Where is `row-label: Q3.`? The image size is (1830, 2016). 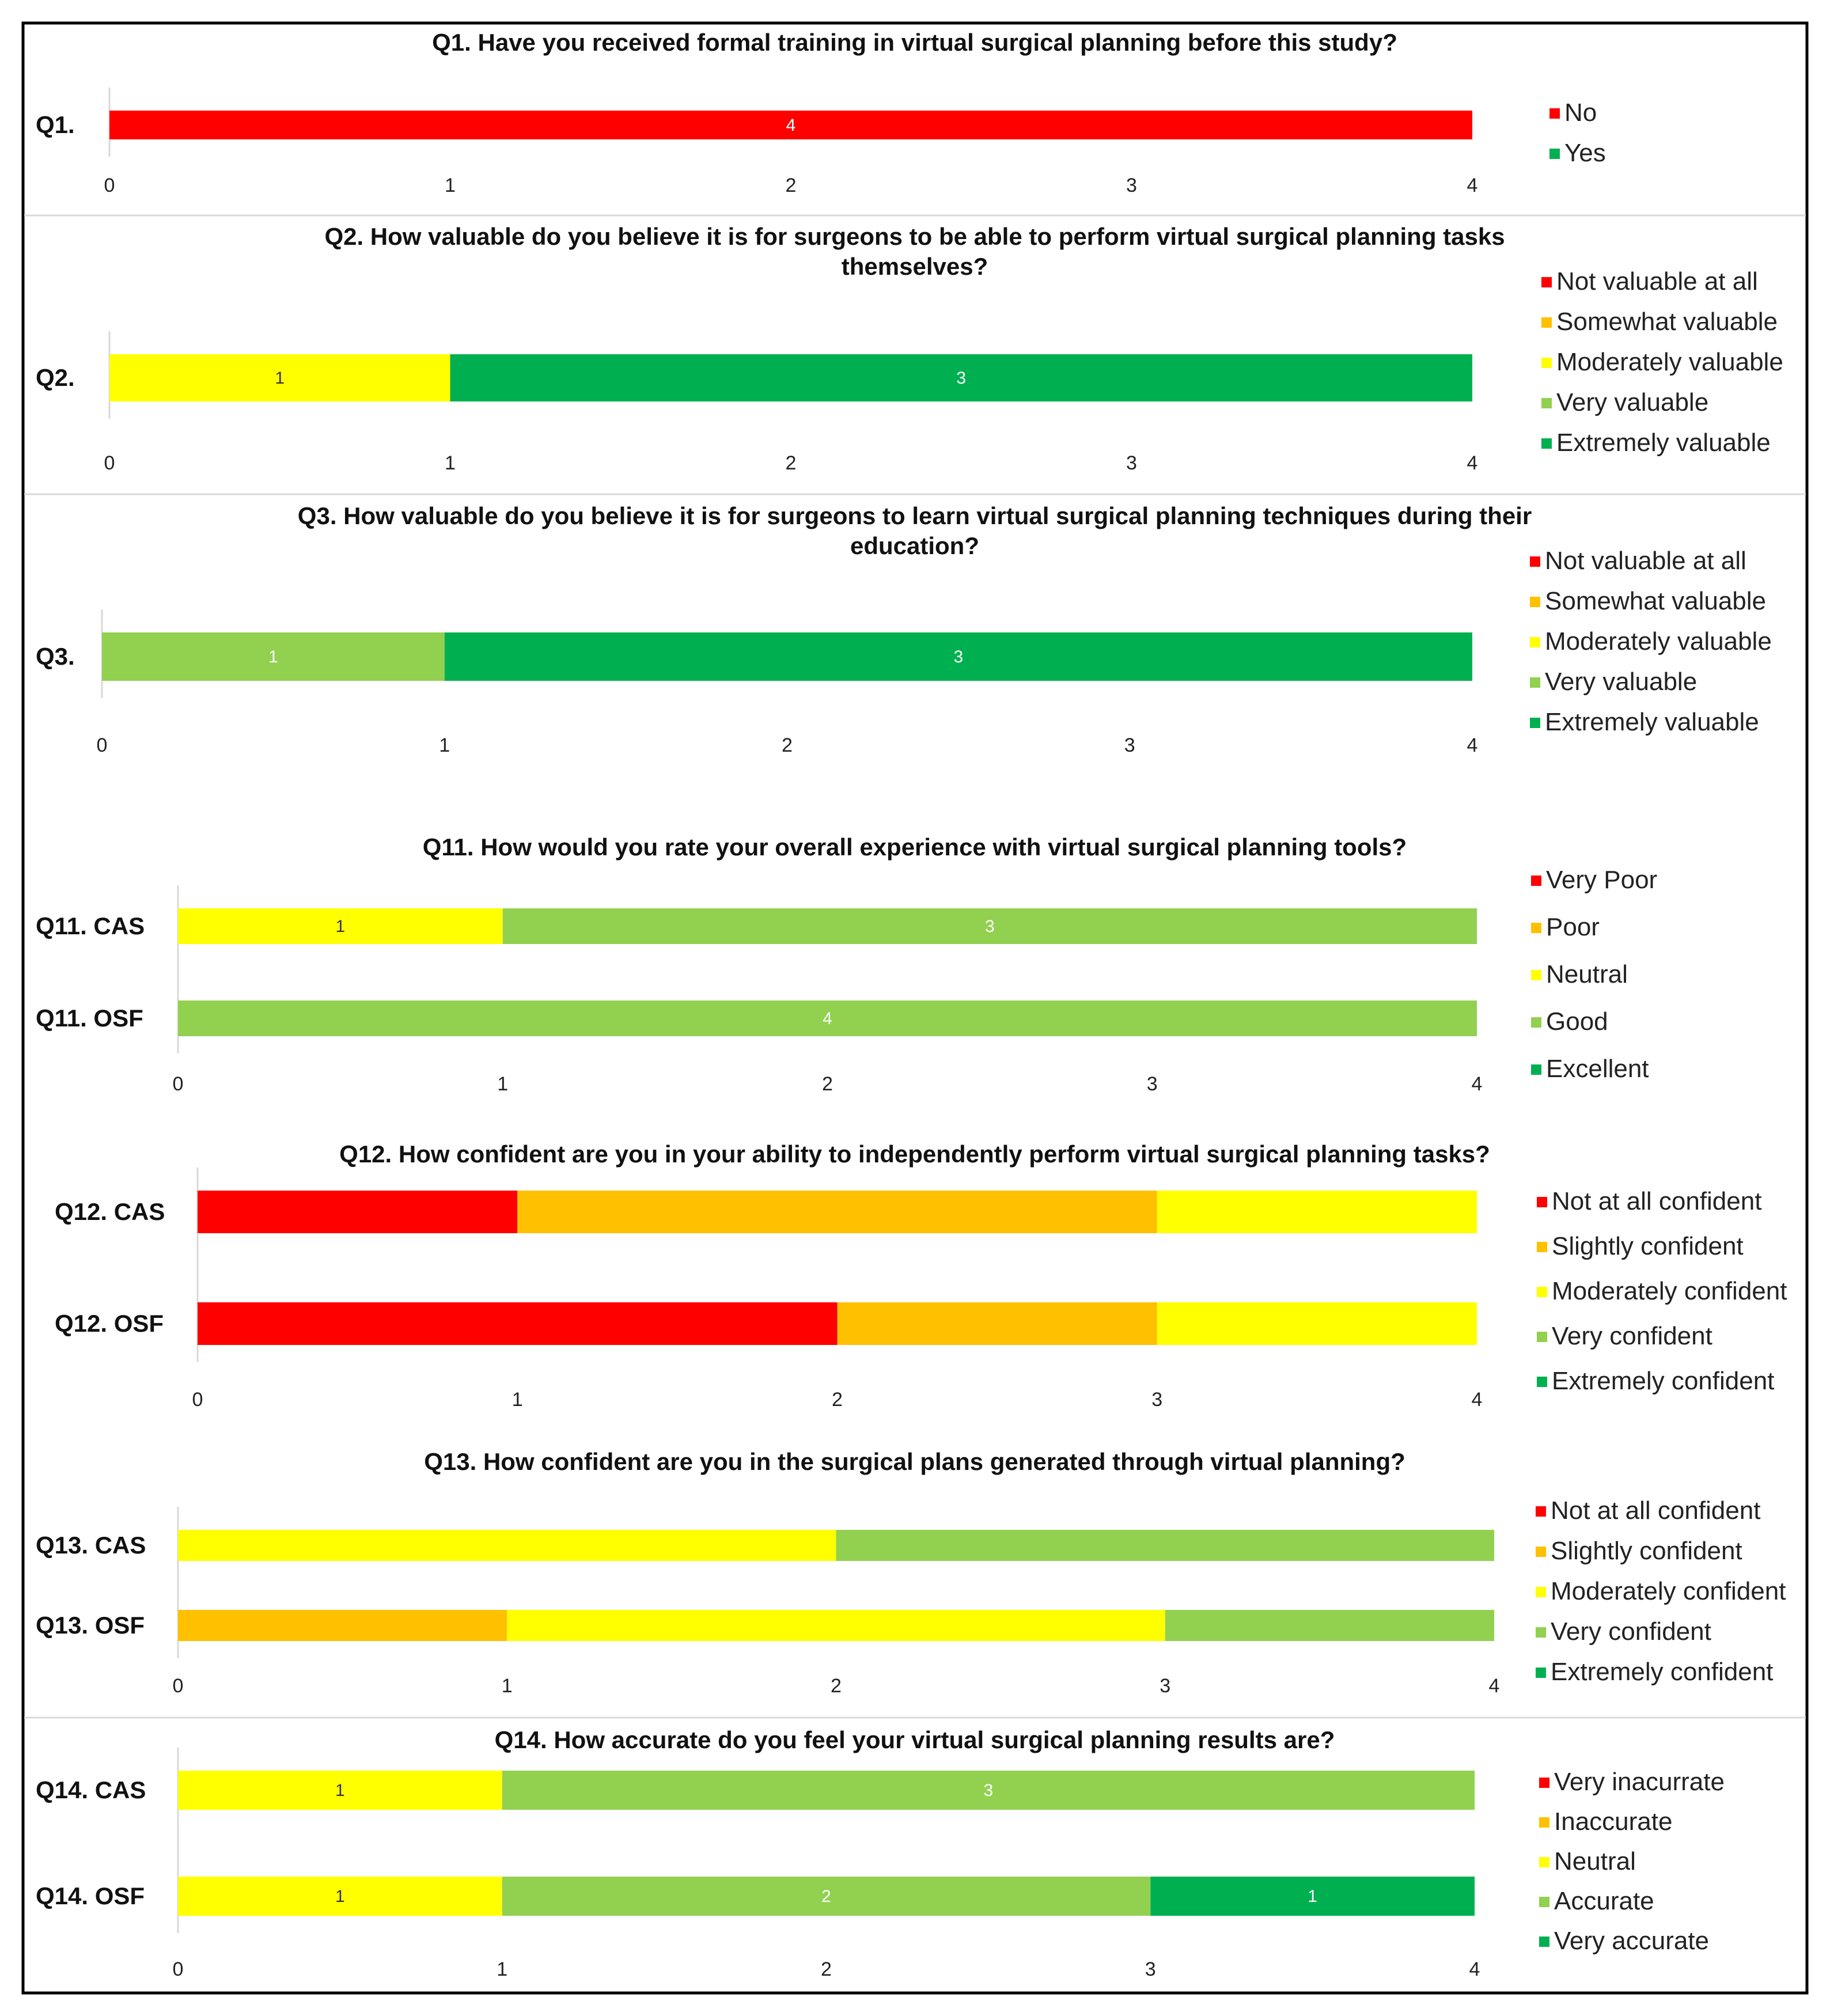
row-label: Q3. is located at coordinates (55, 656).